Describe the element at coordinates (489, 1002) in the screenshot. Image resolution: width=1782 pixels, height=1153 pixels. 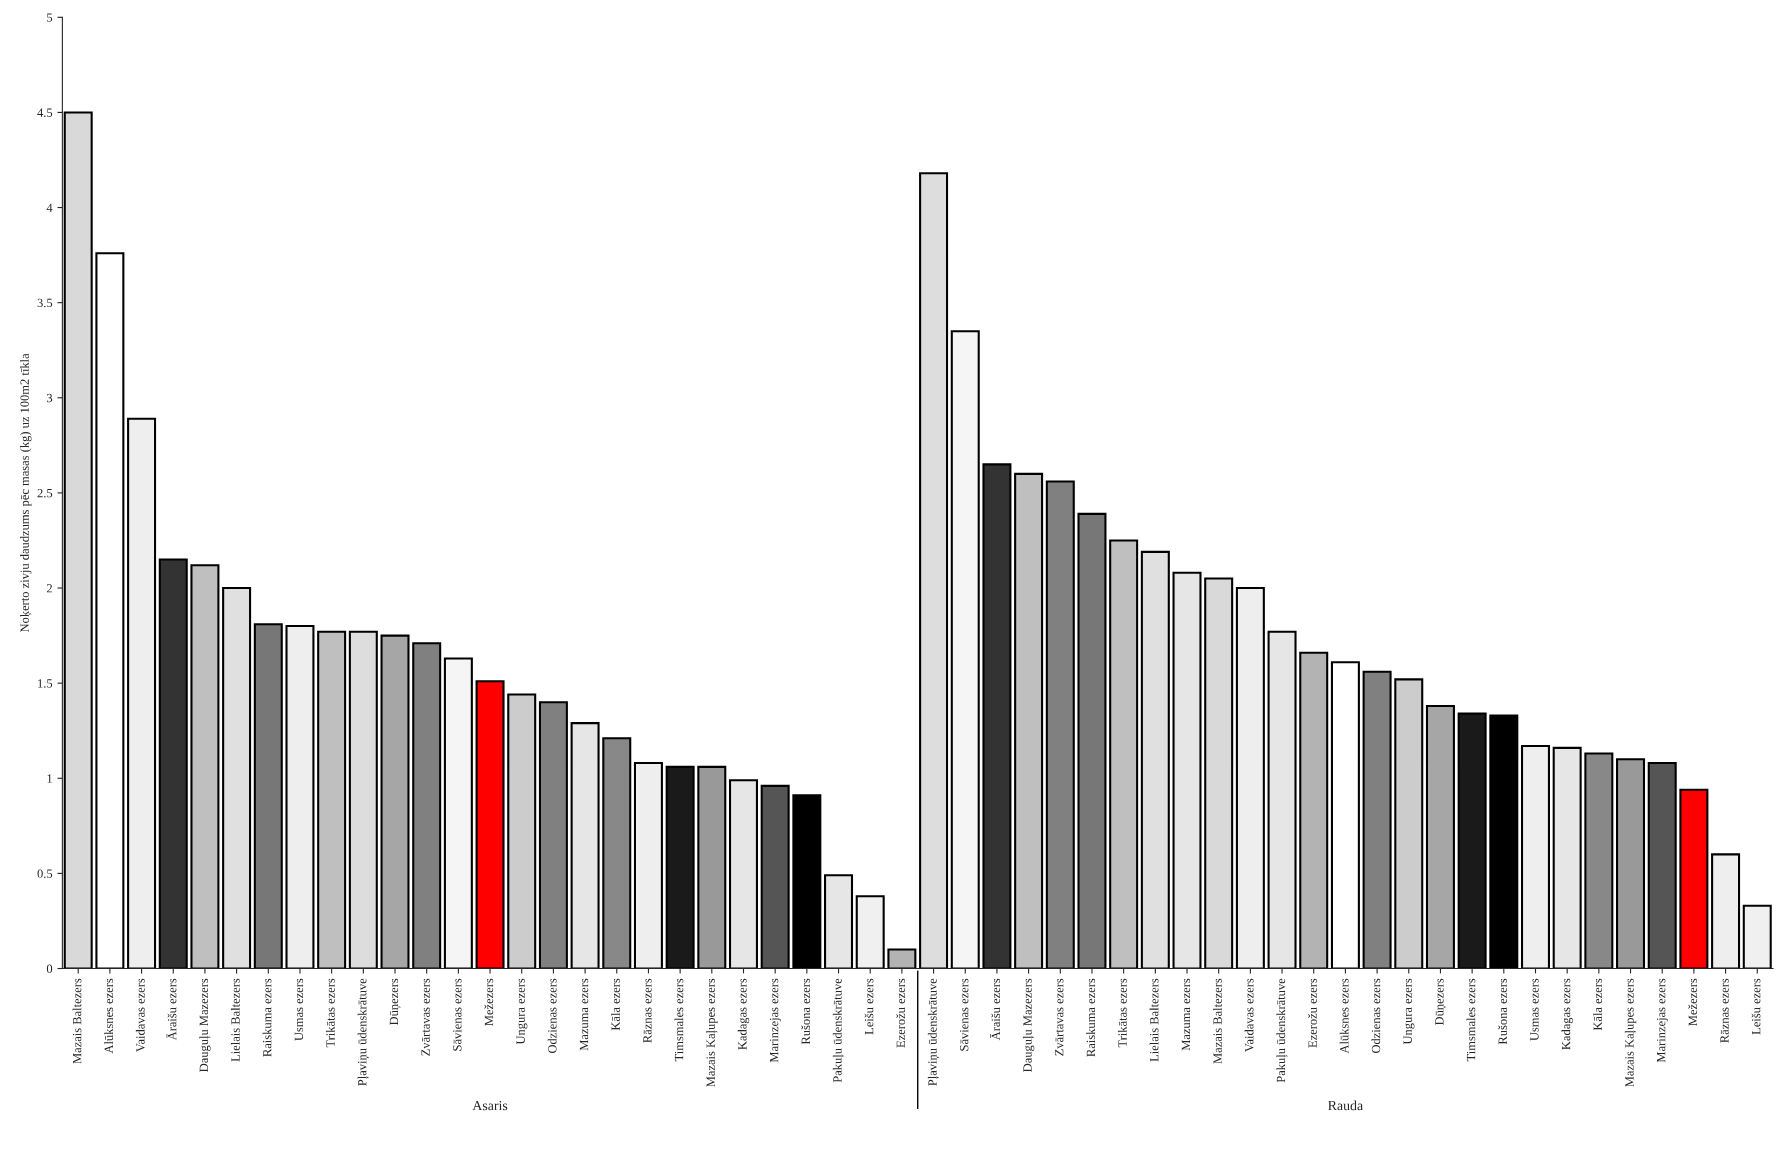
I see `x-tick-label: Mežezers` at that location.